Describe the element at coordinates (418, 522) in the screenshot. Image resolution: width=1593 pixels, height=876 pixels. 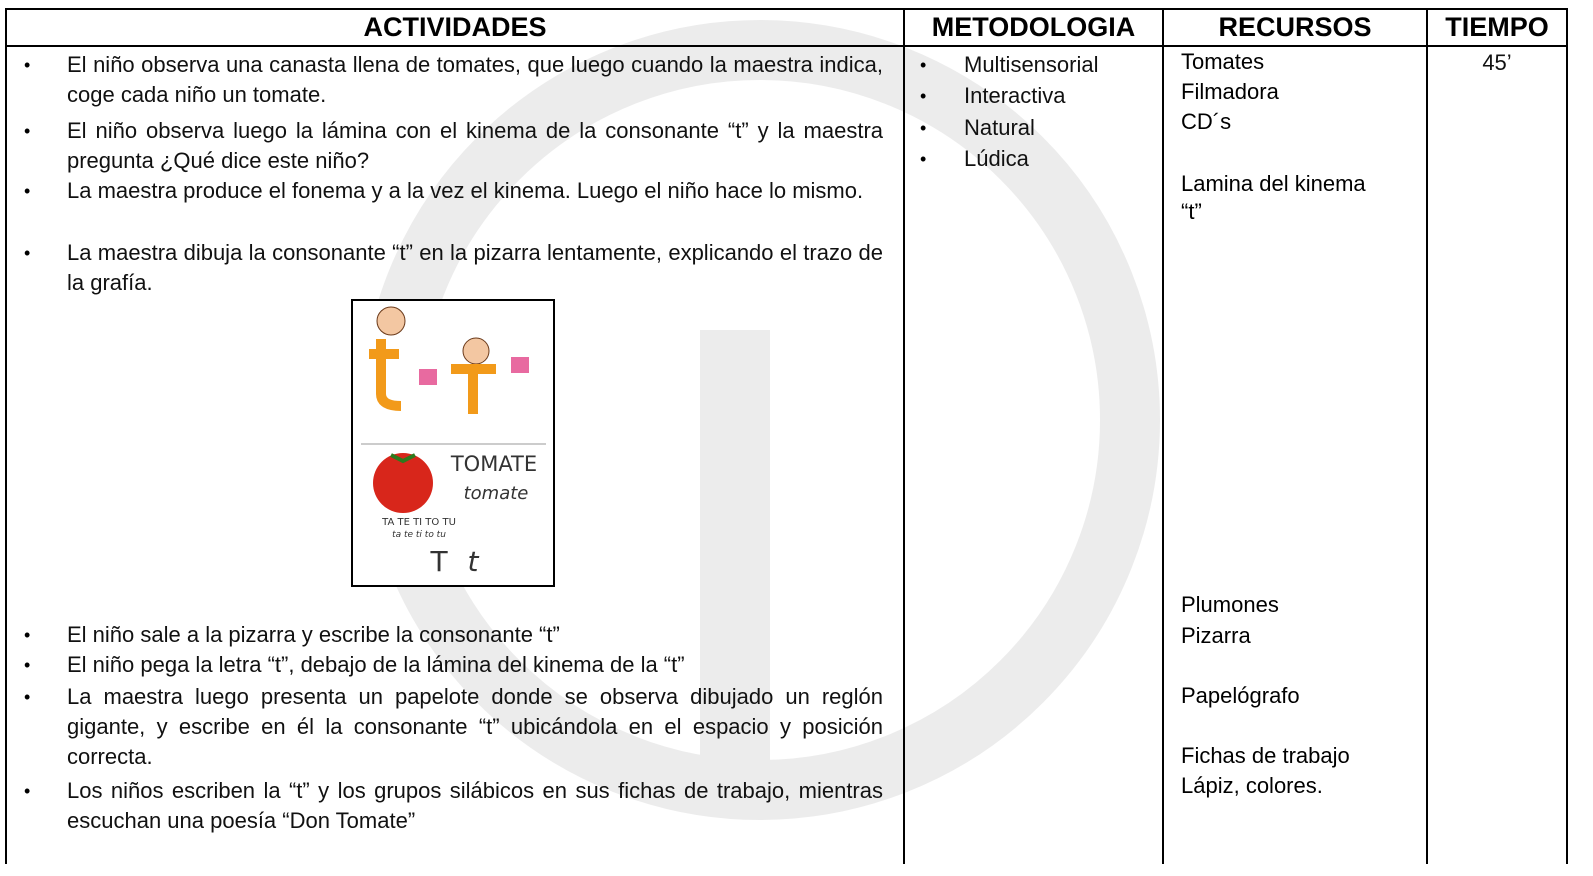
I see `image-text: TA TE TI TO TU` at that location.